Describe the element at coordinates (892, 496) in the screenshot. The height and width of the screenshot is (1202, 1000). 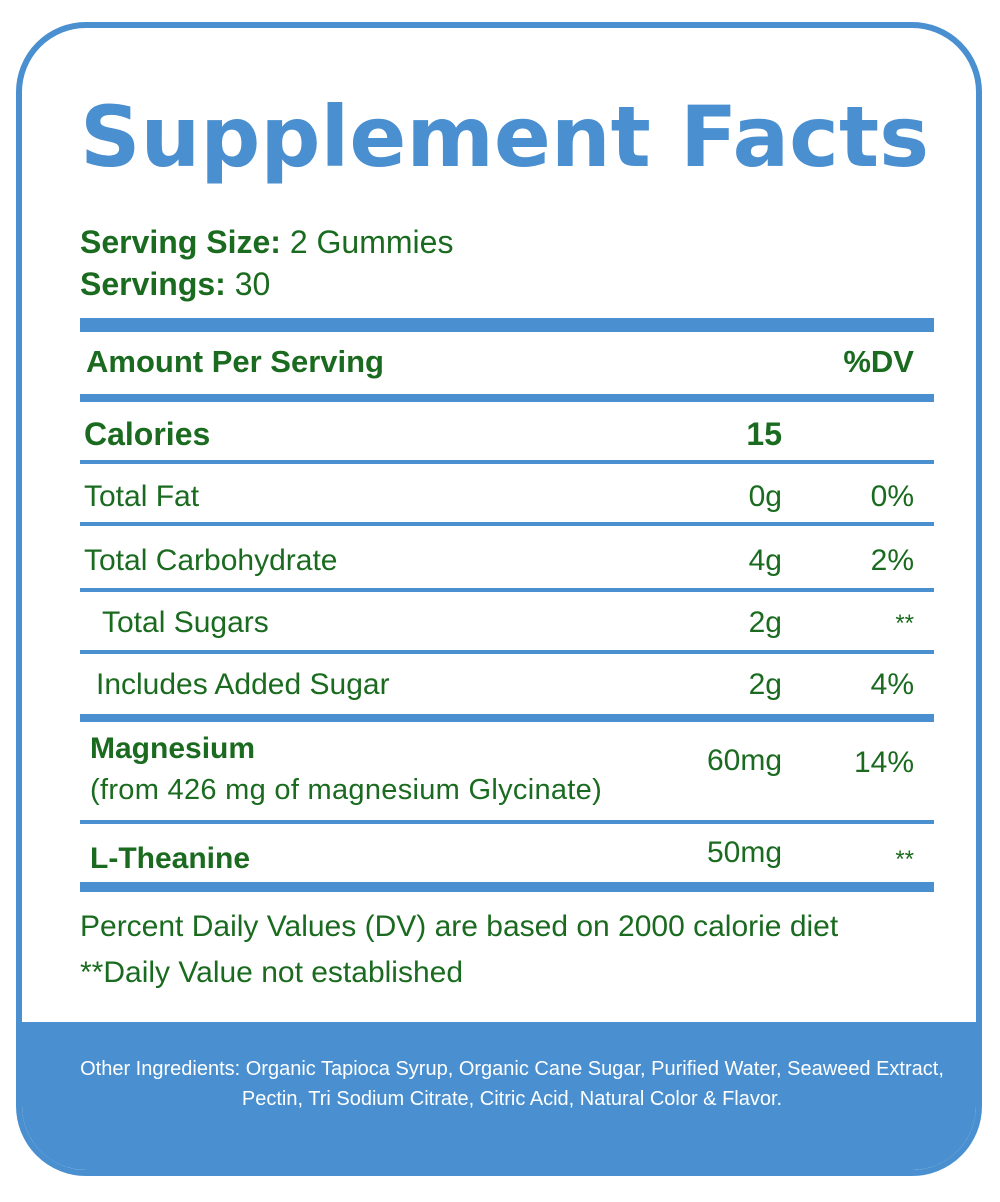
I see `nutrient-dv-total-fat: 0%` at that location.